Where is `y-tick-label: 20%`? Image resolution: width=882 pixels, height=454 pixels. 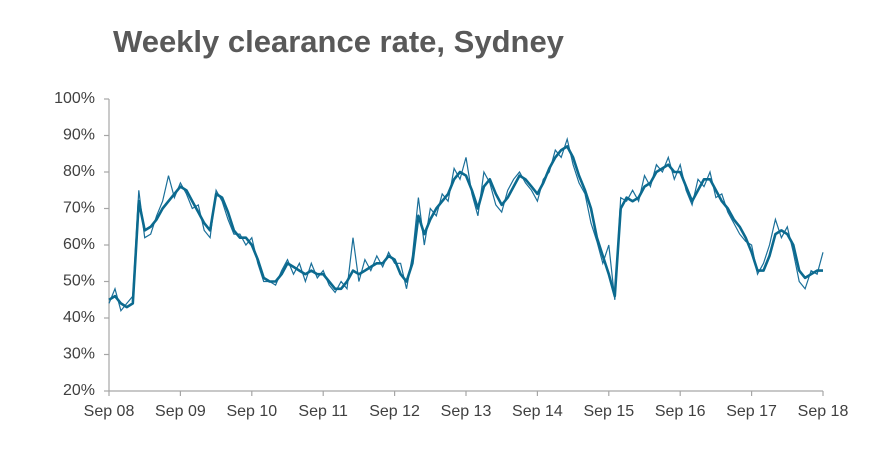 y-tick-label: 20% is located at coordinates (79, 390).